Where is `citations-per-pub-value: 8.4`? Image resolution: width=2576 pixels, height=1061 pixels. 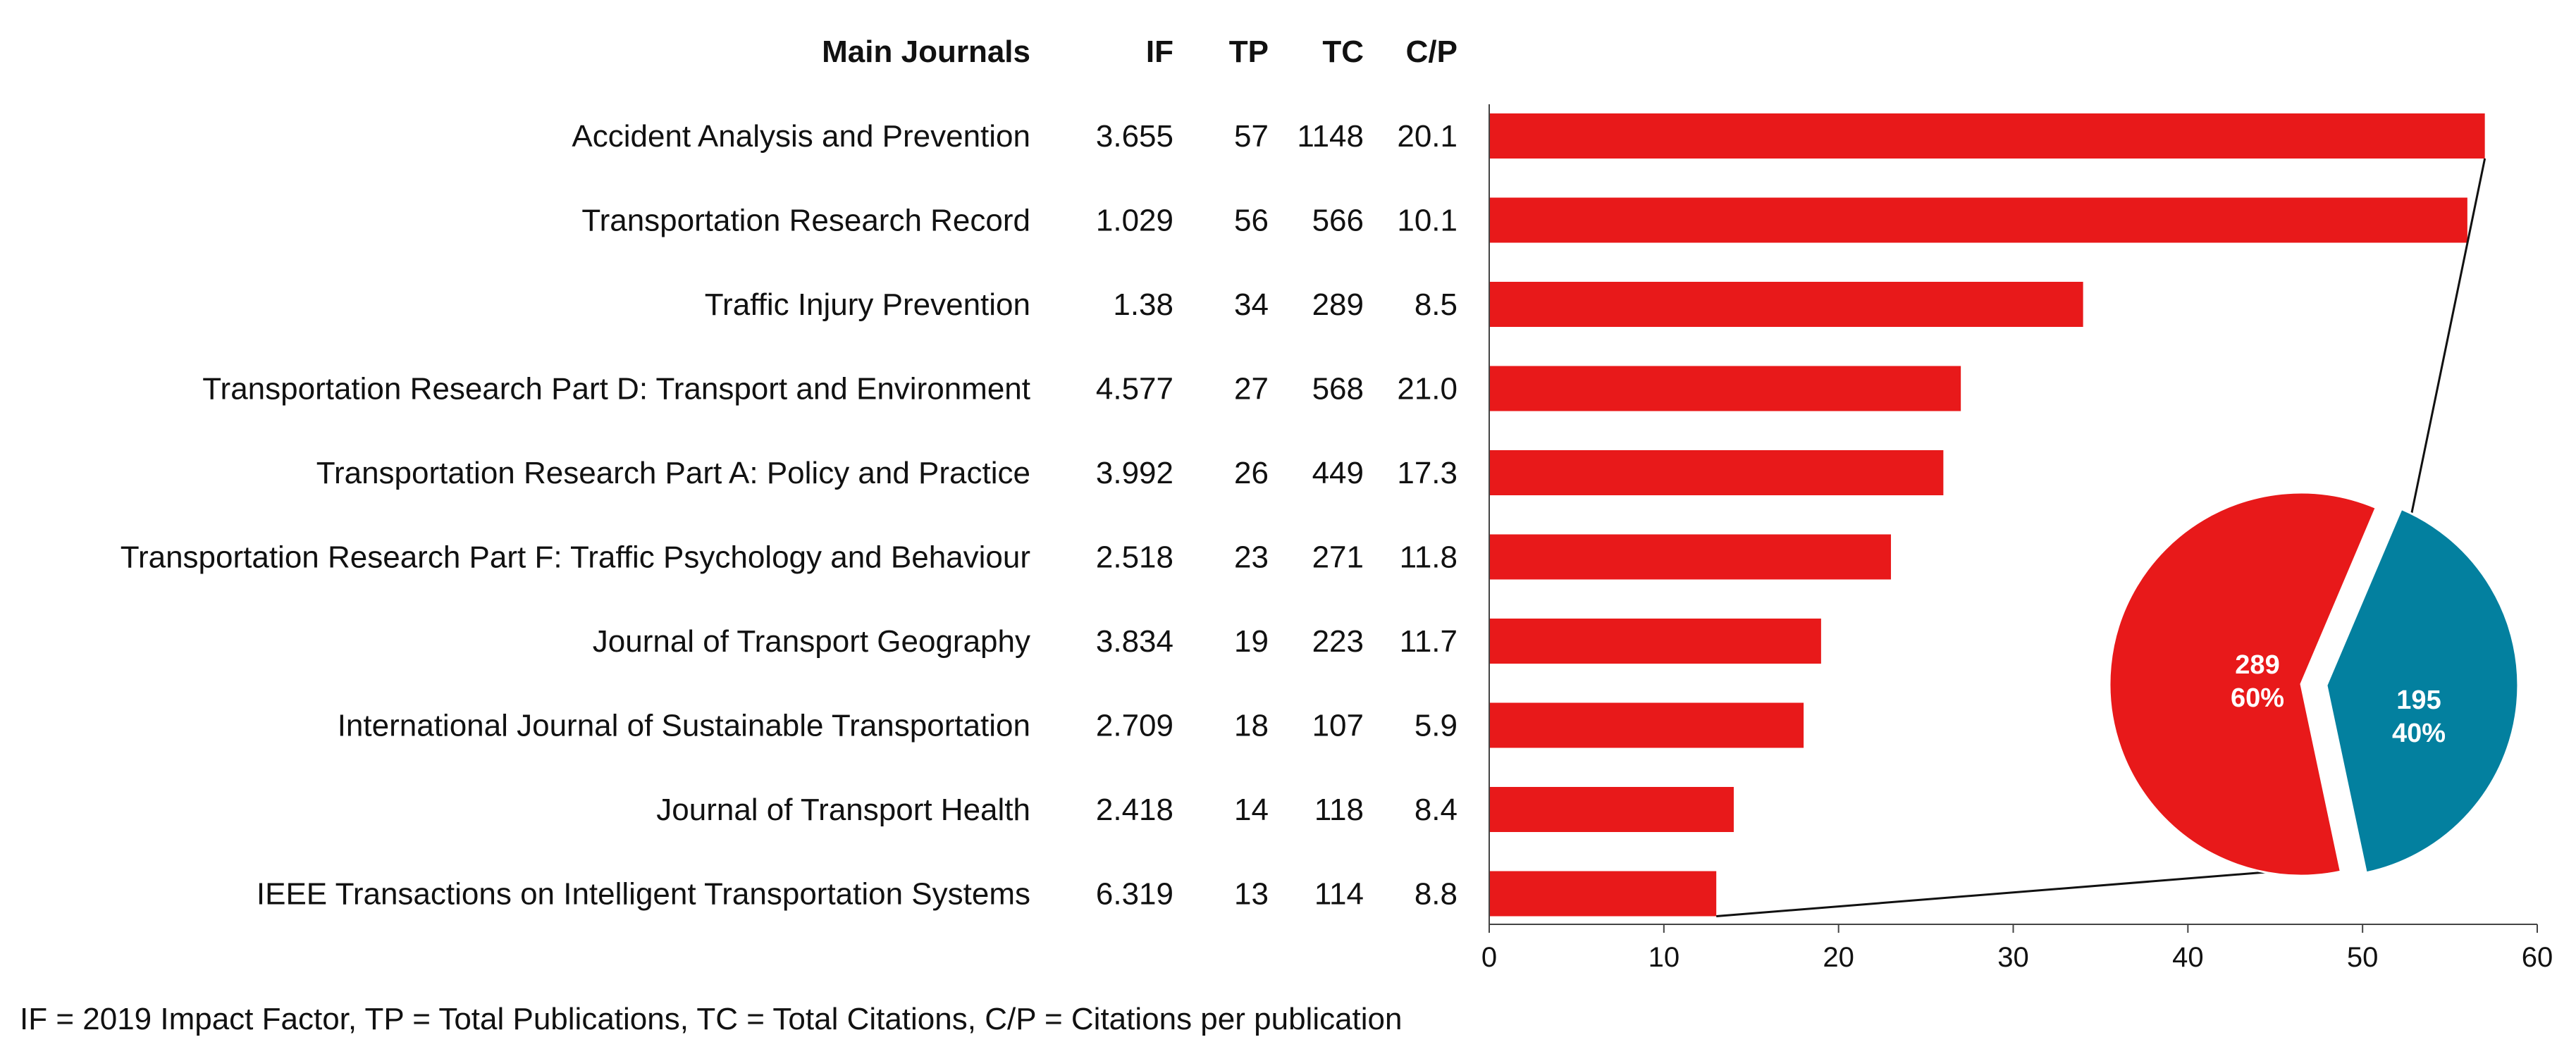 citations-per-pub-value: 8.4 is located at coordinates (1436, 810).